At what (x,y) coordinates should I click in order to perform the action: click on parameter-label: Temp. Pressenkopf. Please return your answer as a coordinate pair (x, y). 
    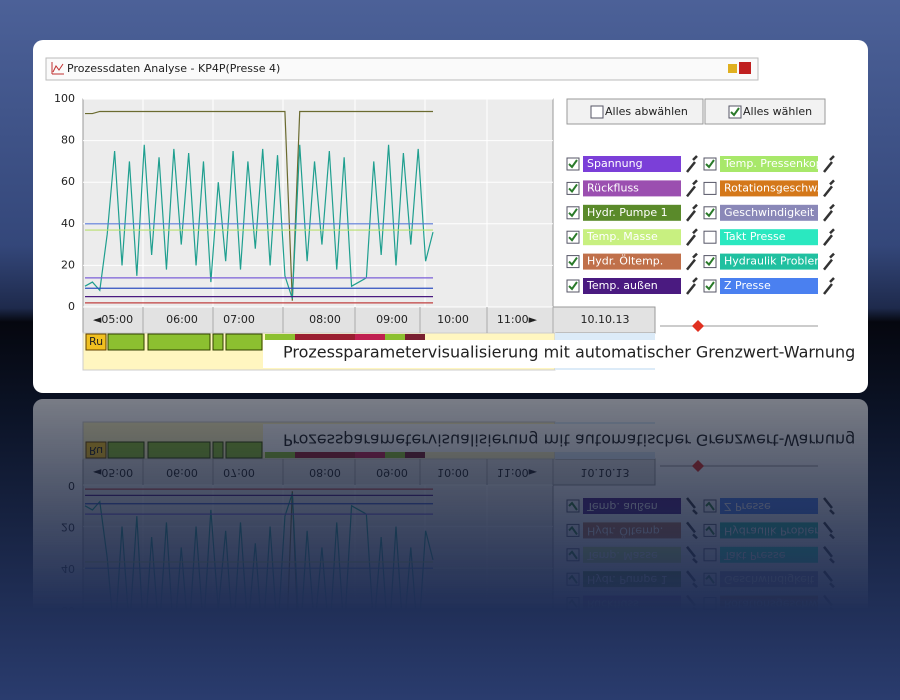
    Looking at the image, I should click on (775, 163).